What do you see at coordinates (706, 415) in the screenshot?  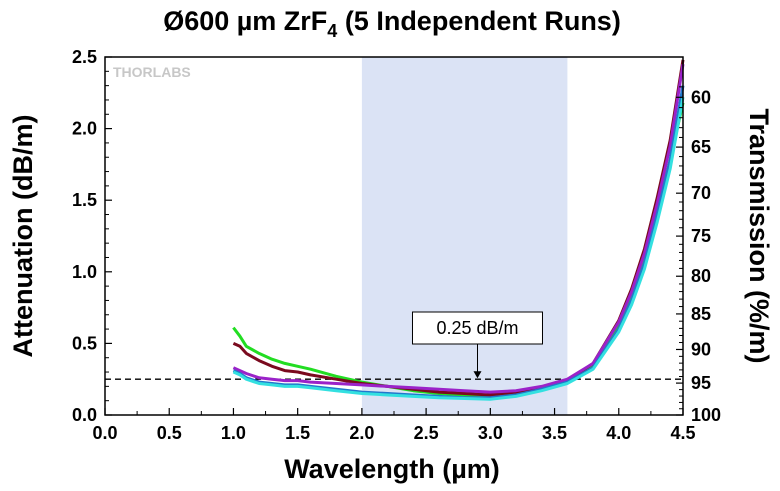 I see `y2-tick-label: 100` at bounding box center [706, 415].